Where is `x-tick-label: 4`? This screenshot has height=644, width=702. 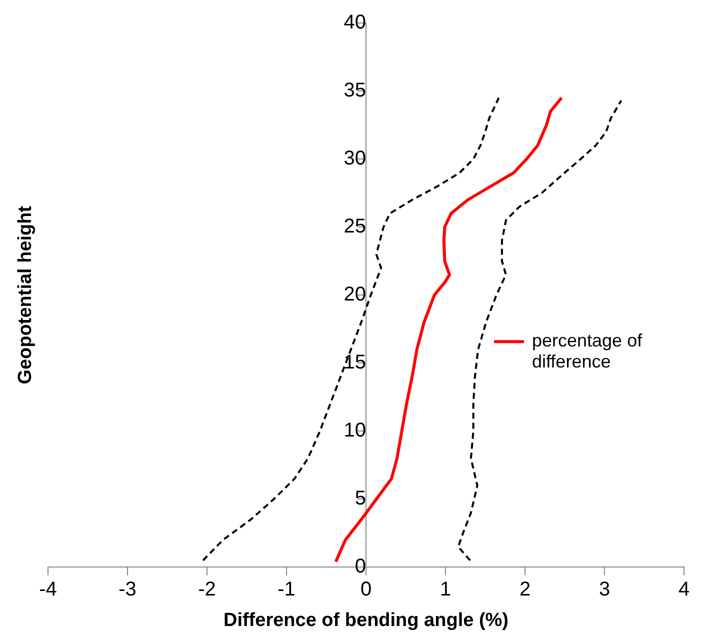 x-tick-label: 4 is located at coordinates (684, 589).